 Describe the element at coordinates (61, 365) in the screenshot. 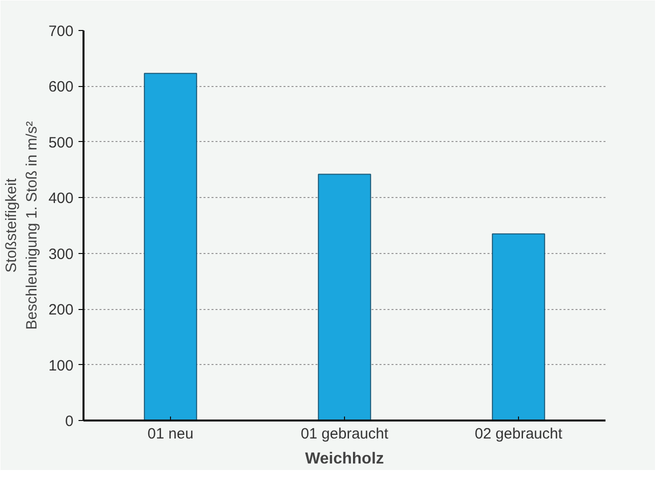

I see `y-tick-label: 100` at that location.